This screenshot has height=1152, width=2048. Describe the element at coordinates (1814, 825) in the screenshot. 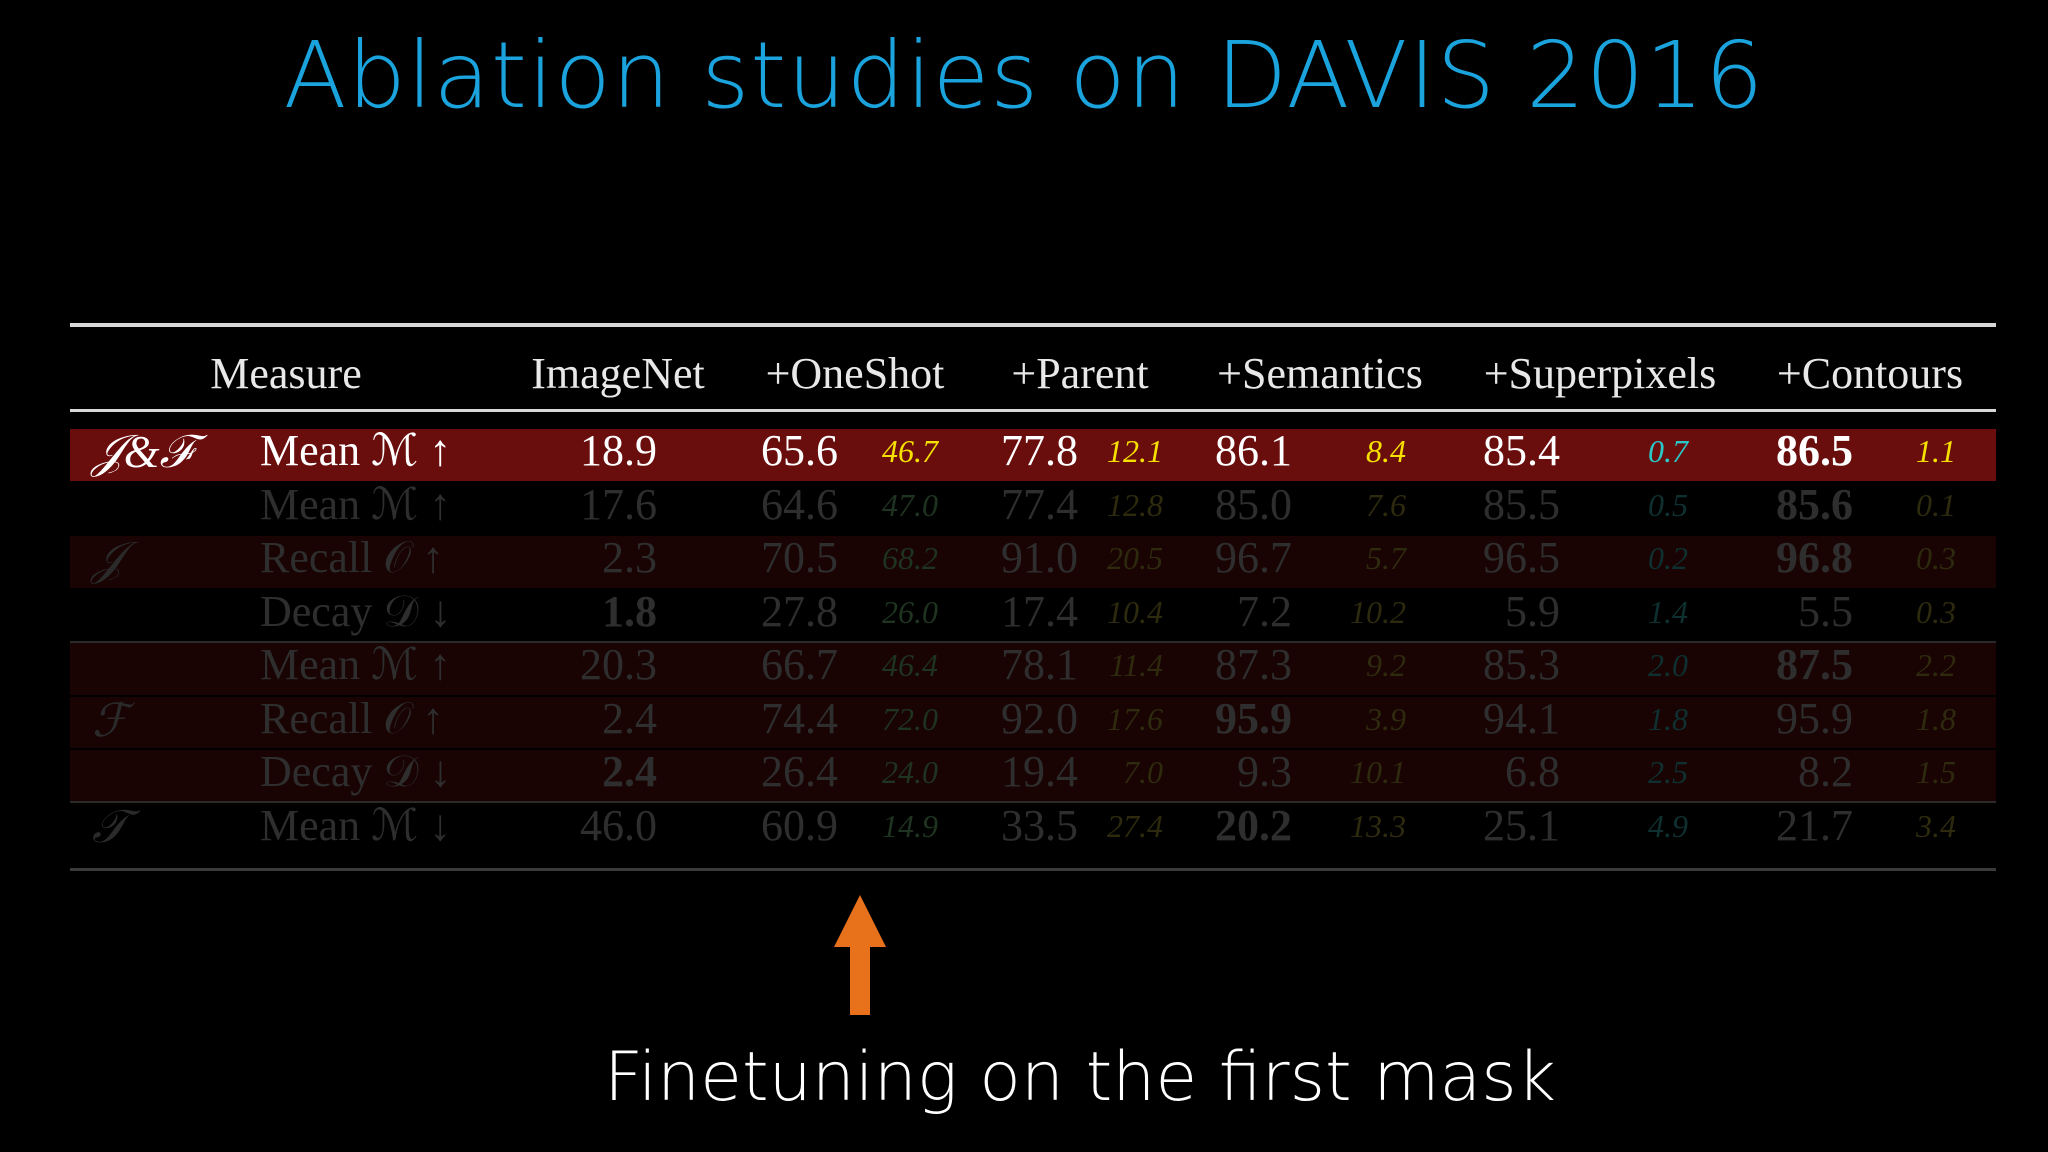

I see `table-cell-value: 21.7` at that location.